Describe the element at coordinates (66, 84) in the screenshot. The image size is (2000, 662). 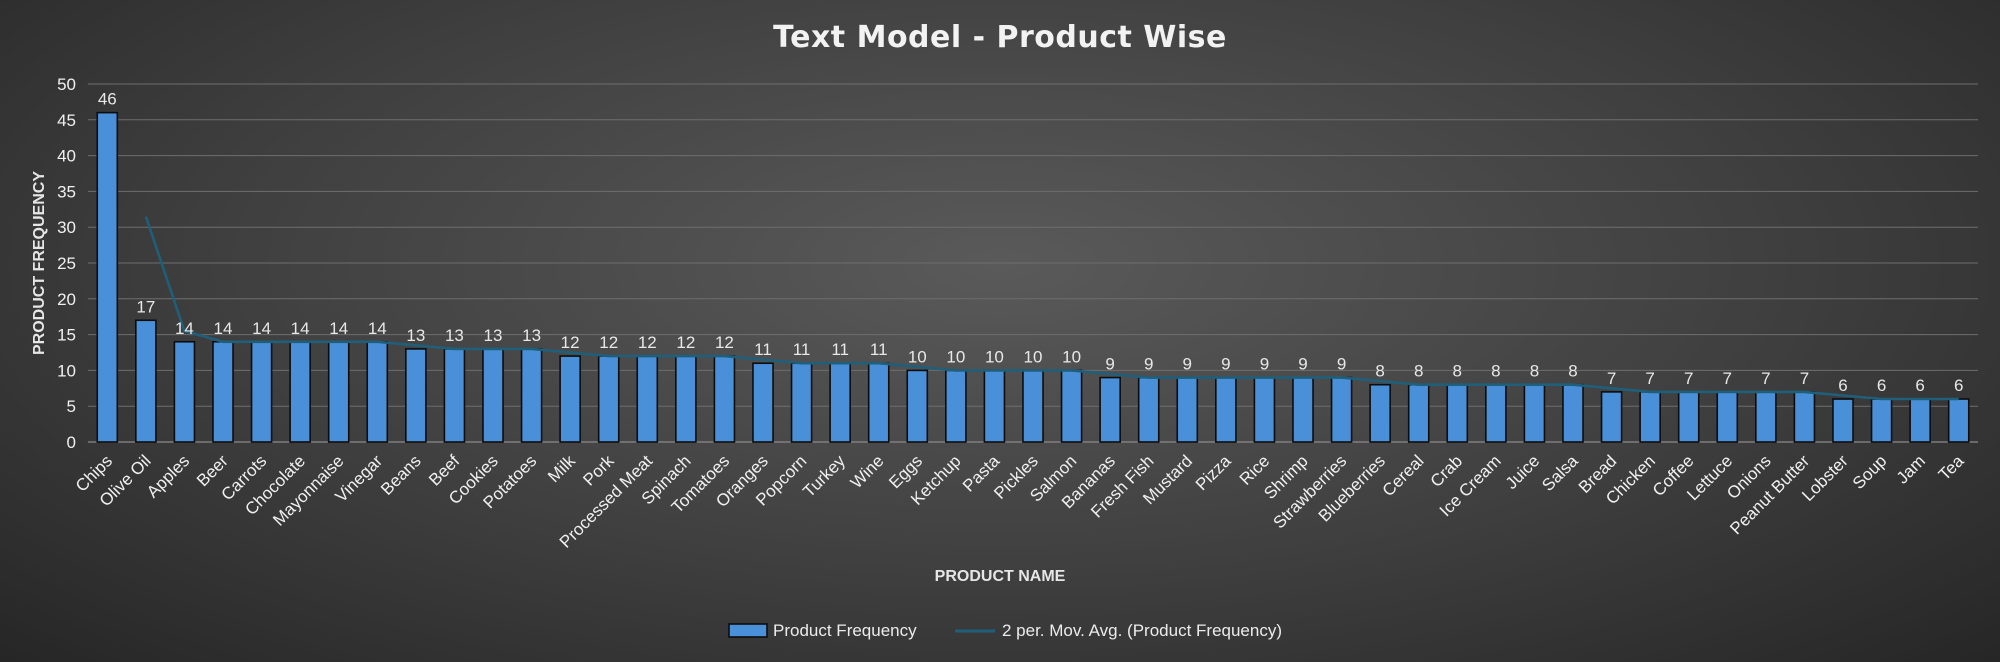
I see `y-tick-label: 50` at that location.